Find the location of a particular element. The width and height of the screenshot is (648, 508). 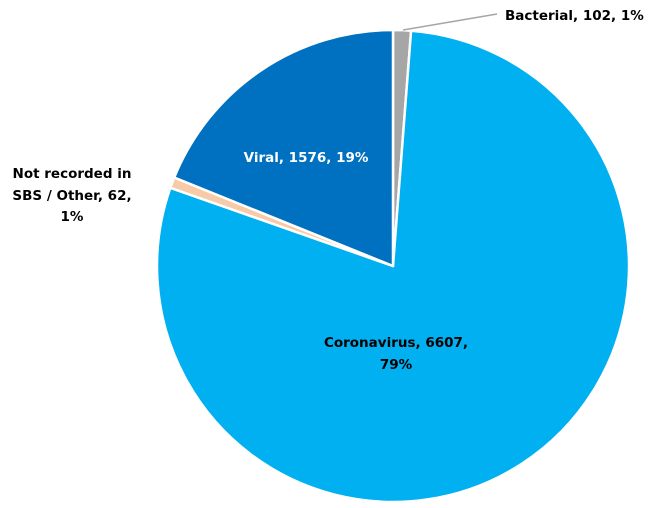

other-data-label-line-3: 1% is located at coordinates (72, 217).